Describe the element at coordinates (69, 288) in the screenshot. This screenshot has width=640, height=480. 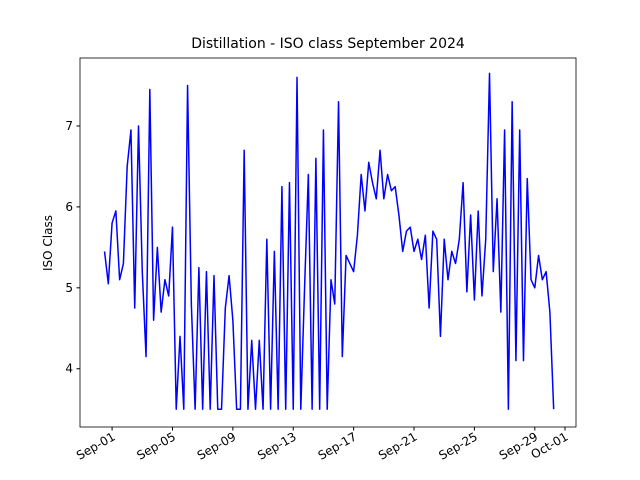
I see `y-tick-label: 5` at that location.